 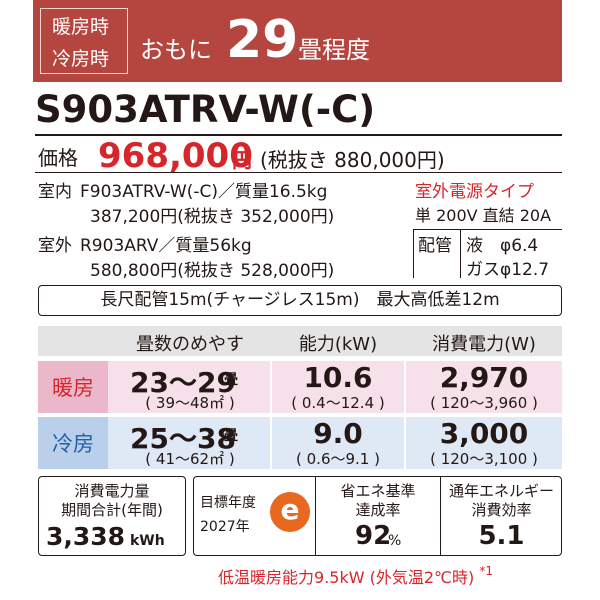 What do you see at coordinates (166, 246) in the screenshot?
I see `unit-spec: R903ARV／質量56kg` at bounding box center [166, 246].